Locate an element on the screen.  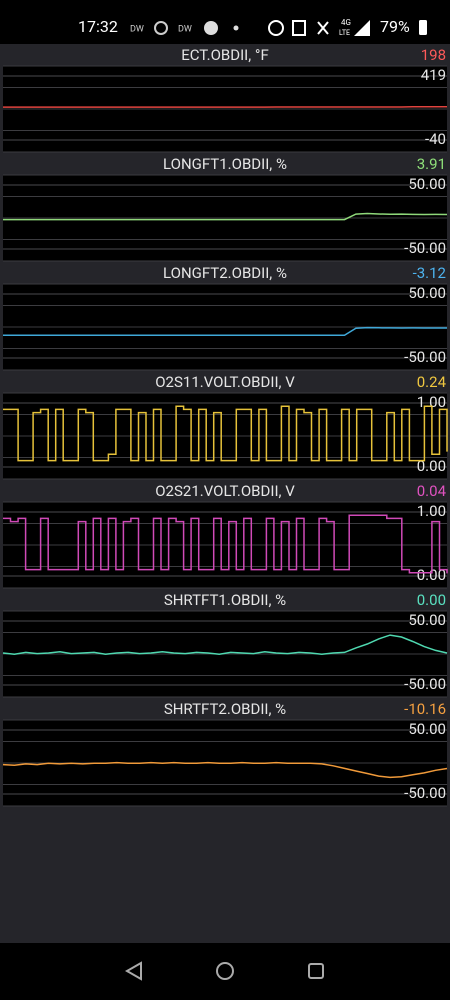
current-value: -10.16 is located at coordinates (425, 709).